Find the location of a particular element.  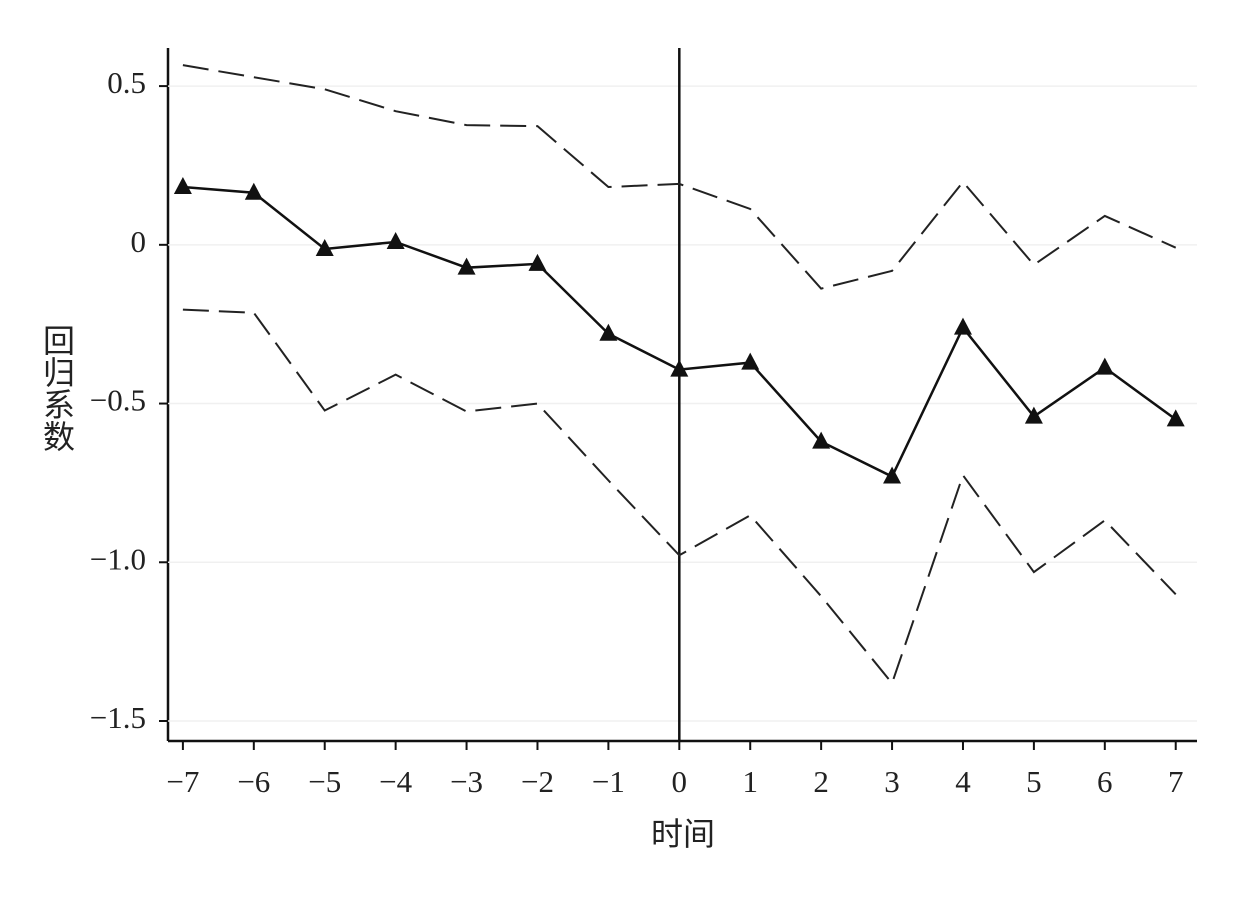

x-tick-label: 6 is located at coordinates (1105, 781).